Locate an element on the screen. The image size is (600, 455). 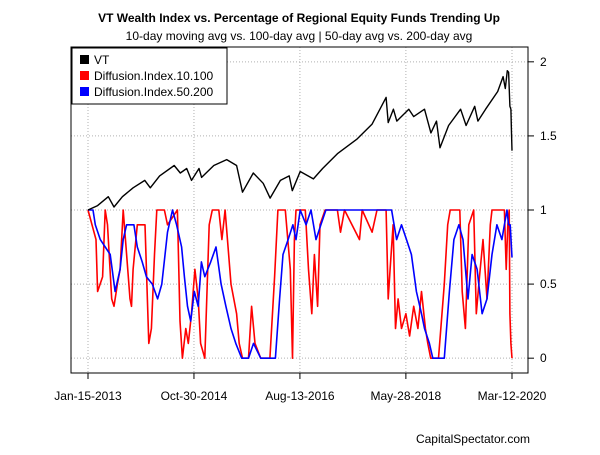
credit-text: CapitalSpectator.com is located at coordinates (473, 439).